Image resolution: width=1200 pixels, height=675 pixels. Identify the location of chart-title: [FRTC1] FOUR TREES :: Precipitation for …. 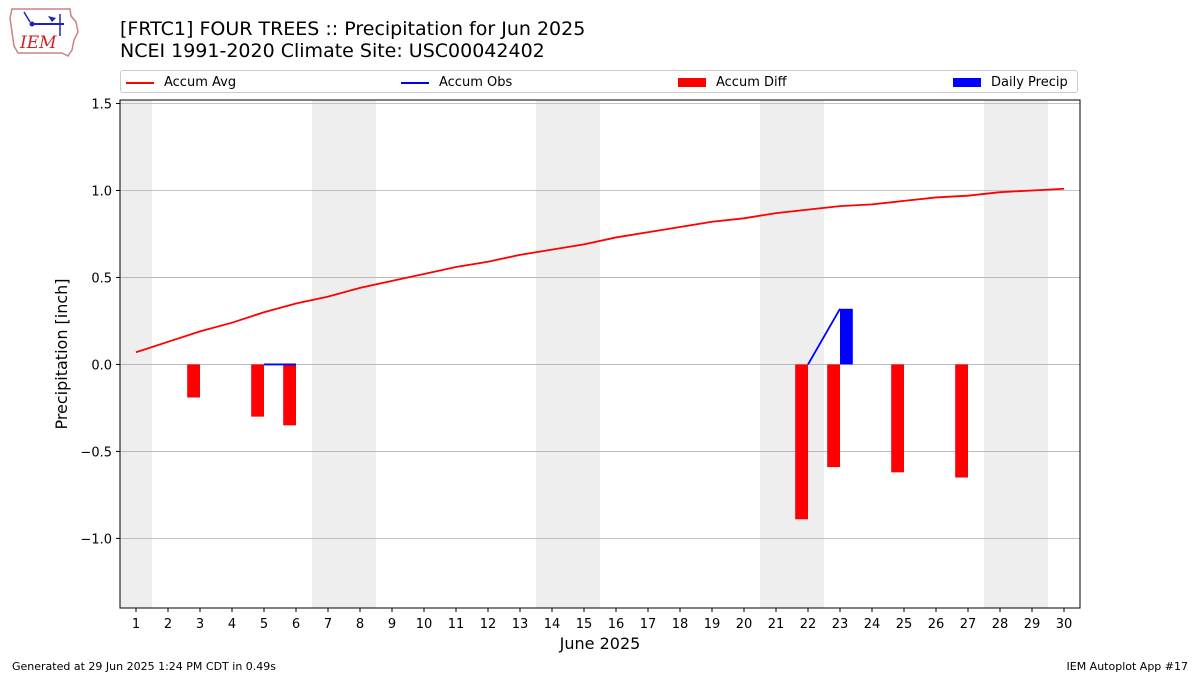
(353, 29).